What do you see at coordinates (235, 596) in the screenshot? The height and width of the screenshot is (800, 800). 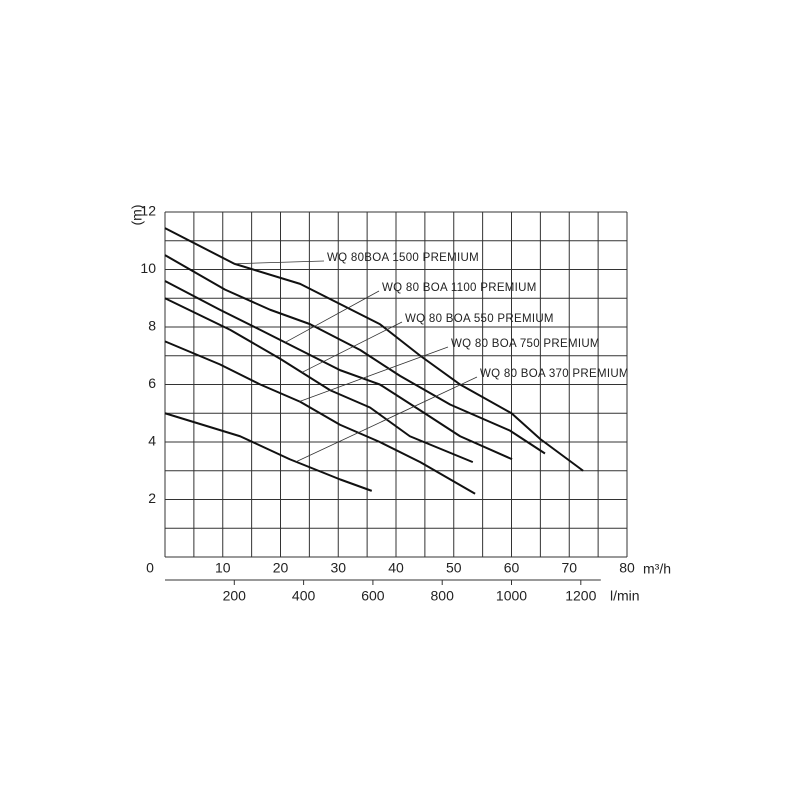 I see `x2-tick-label: 200` at bounding box center [235, 596].